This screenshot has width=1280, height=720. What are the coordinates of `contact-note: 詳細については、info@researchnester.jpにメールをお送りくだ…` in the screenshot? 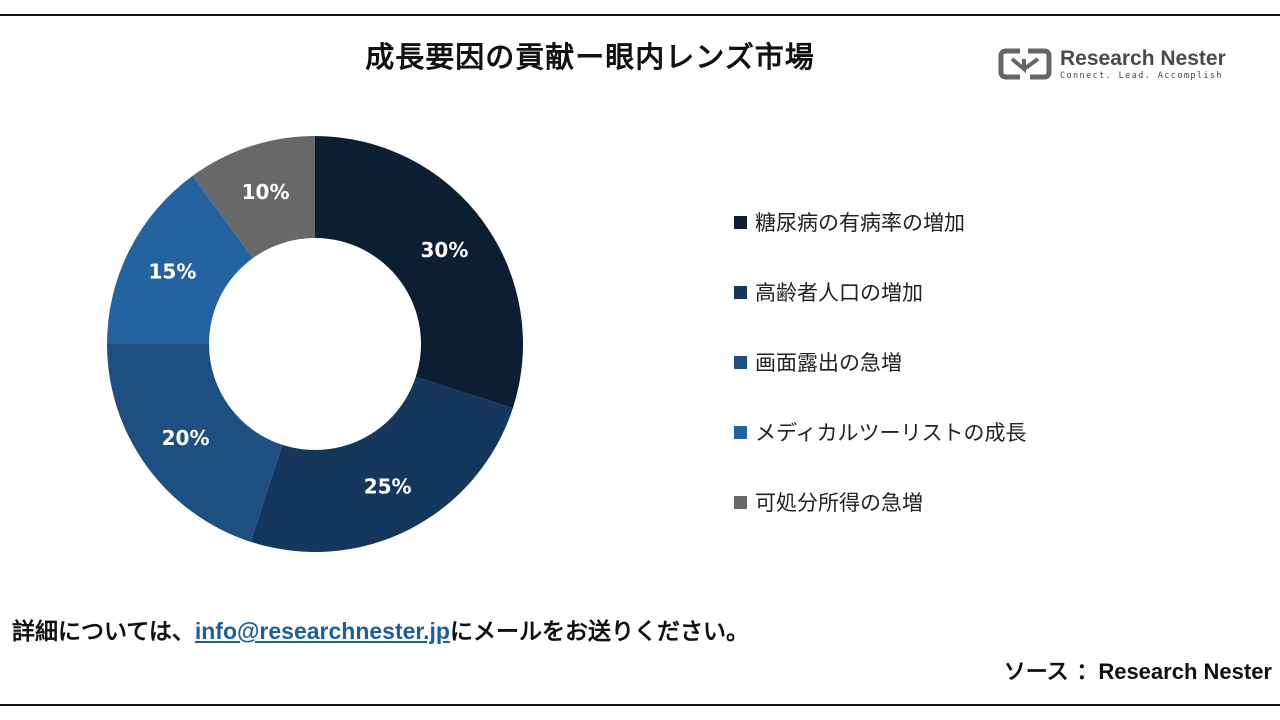 It's located at (380, 629).